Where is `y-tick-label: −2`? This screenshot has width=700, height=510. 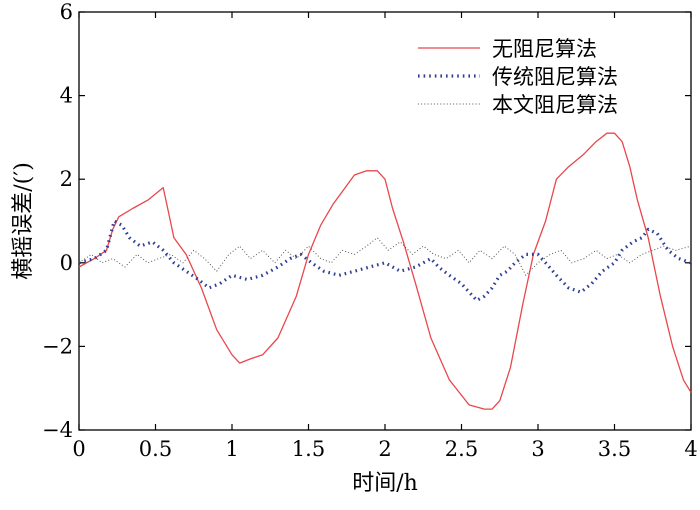 y-tick-label: −2 is located at coordinates (57, 346).